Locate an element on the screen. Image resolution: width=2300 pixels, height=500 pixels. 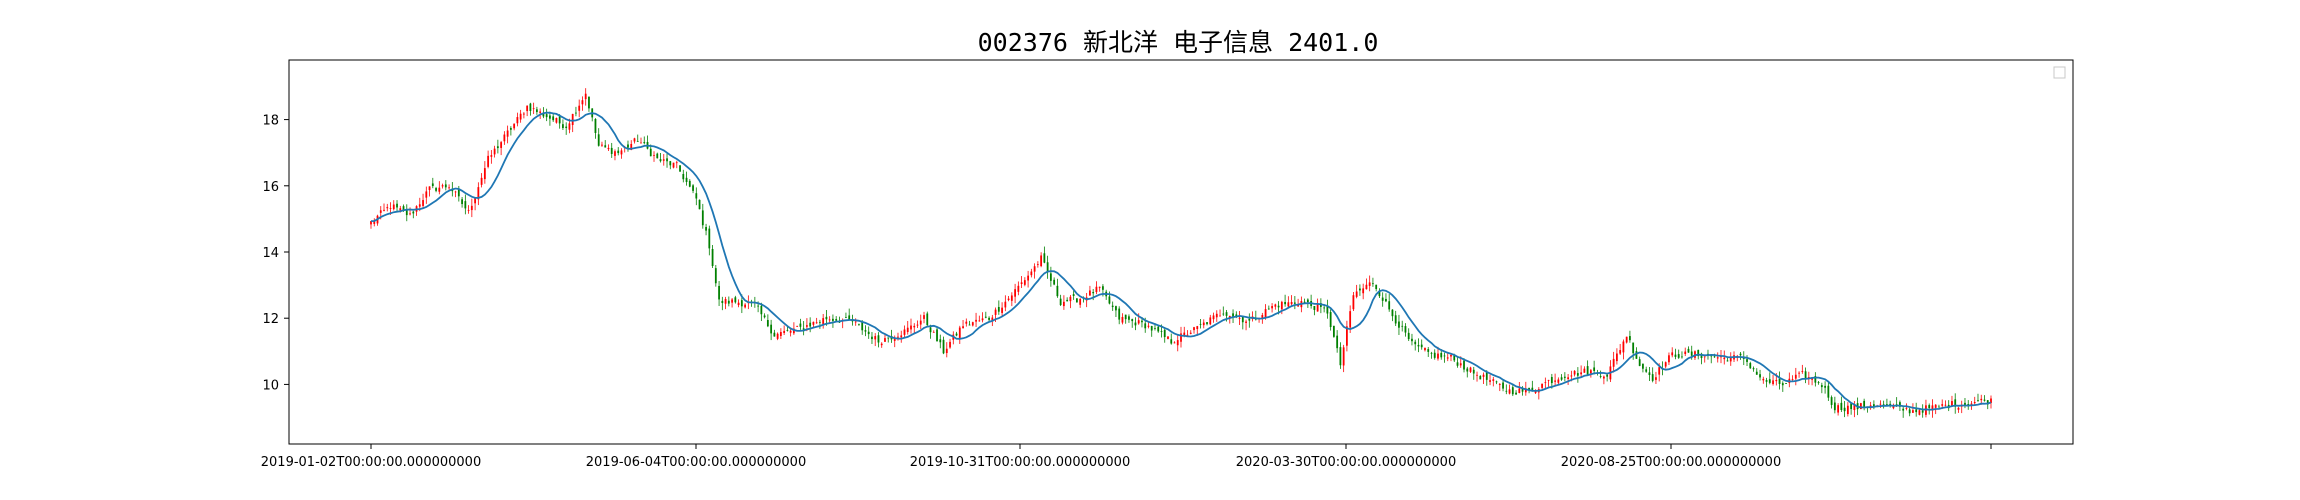
y-tick-label: 14 is located at coordinates (270, 253).